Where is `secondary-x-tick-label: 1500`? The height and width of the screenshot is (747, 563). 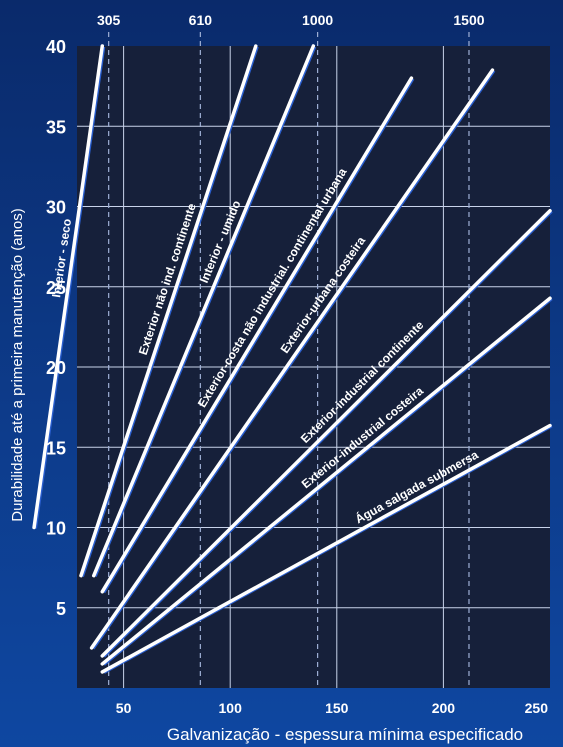
secondary-x-tick-label: 1500 is located at coordinates (468, 20).